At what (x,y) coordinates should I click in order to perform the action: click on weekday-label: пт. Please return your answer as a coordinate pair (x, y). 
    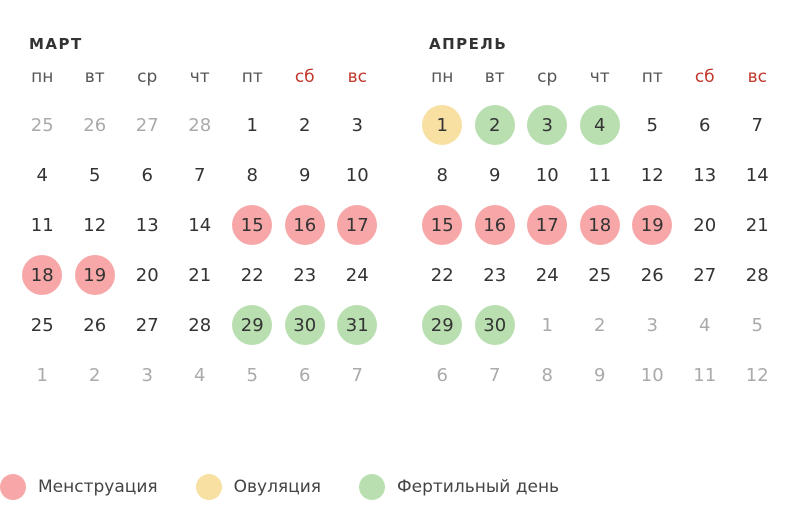
    Looking at the image, I should click on (652, 77).